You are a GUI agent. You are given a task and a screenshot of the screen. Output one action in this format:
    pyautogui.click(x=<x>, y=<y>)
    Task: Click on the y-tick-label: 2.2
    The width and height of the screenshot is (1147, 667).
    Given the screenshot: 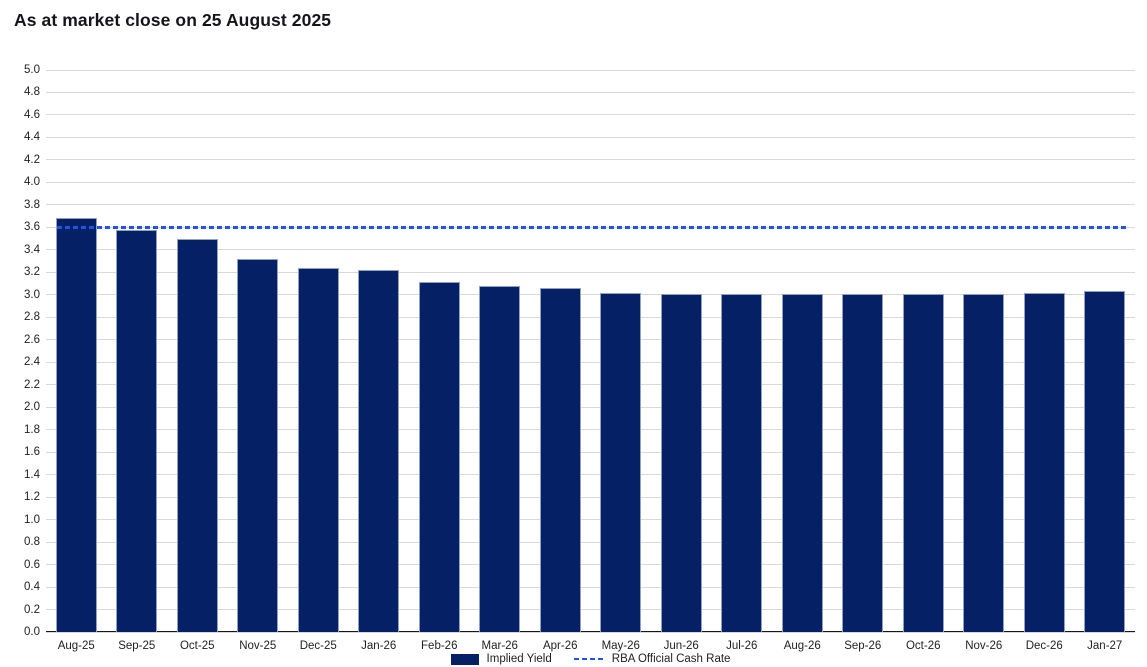 What is the action you would take?
    pyautogui.click(x=32, y=384)
    